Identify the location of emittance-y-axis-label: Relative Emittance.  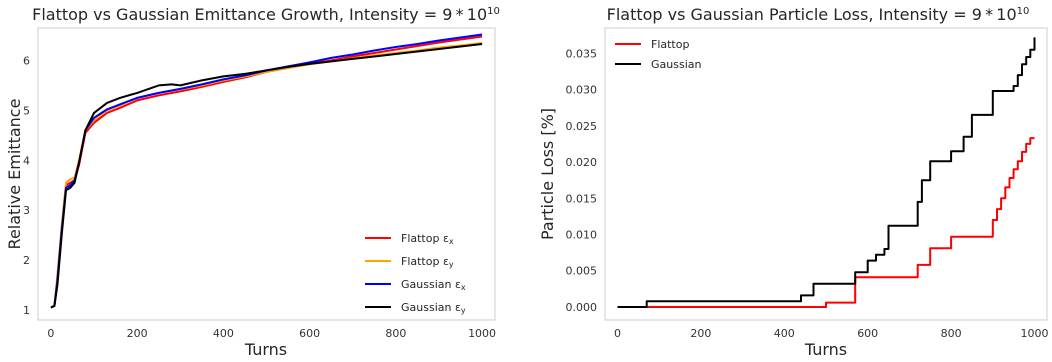
(14, 174).